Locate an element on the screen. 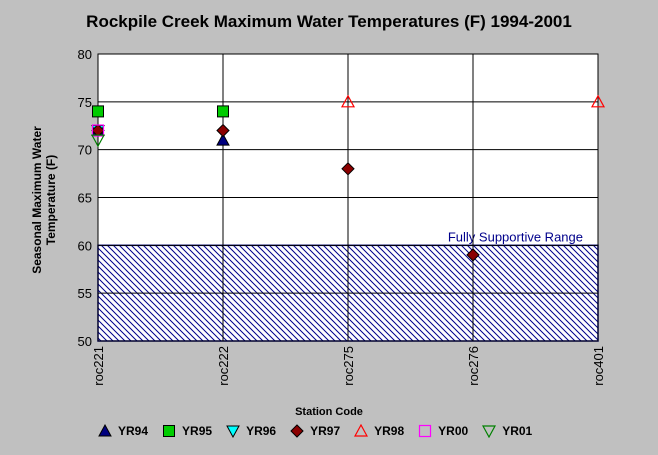  legend-label: YR95 is located at coordinates (197, 431).